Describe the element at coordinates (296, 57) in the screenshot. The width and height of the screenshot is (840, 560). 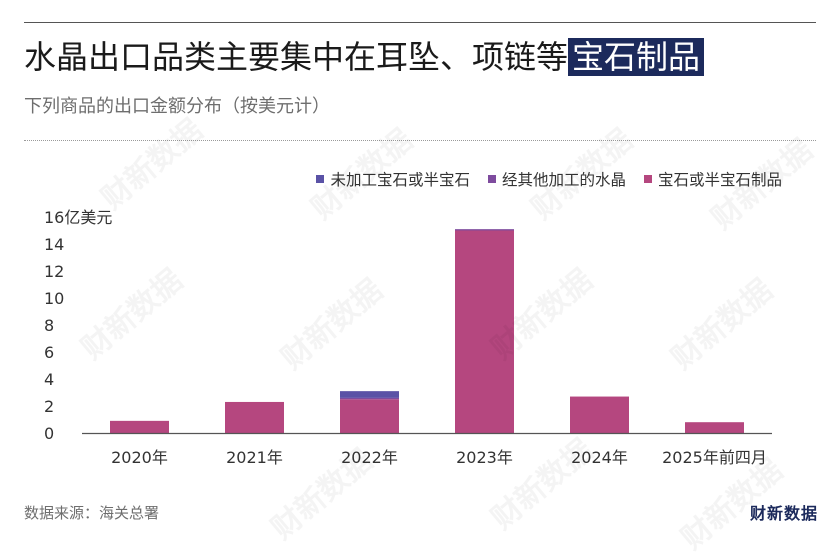
I see `title-main: 水晶出口品类主要集中在耳坠、项链等` at that location.